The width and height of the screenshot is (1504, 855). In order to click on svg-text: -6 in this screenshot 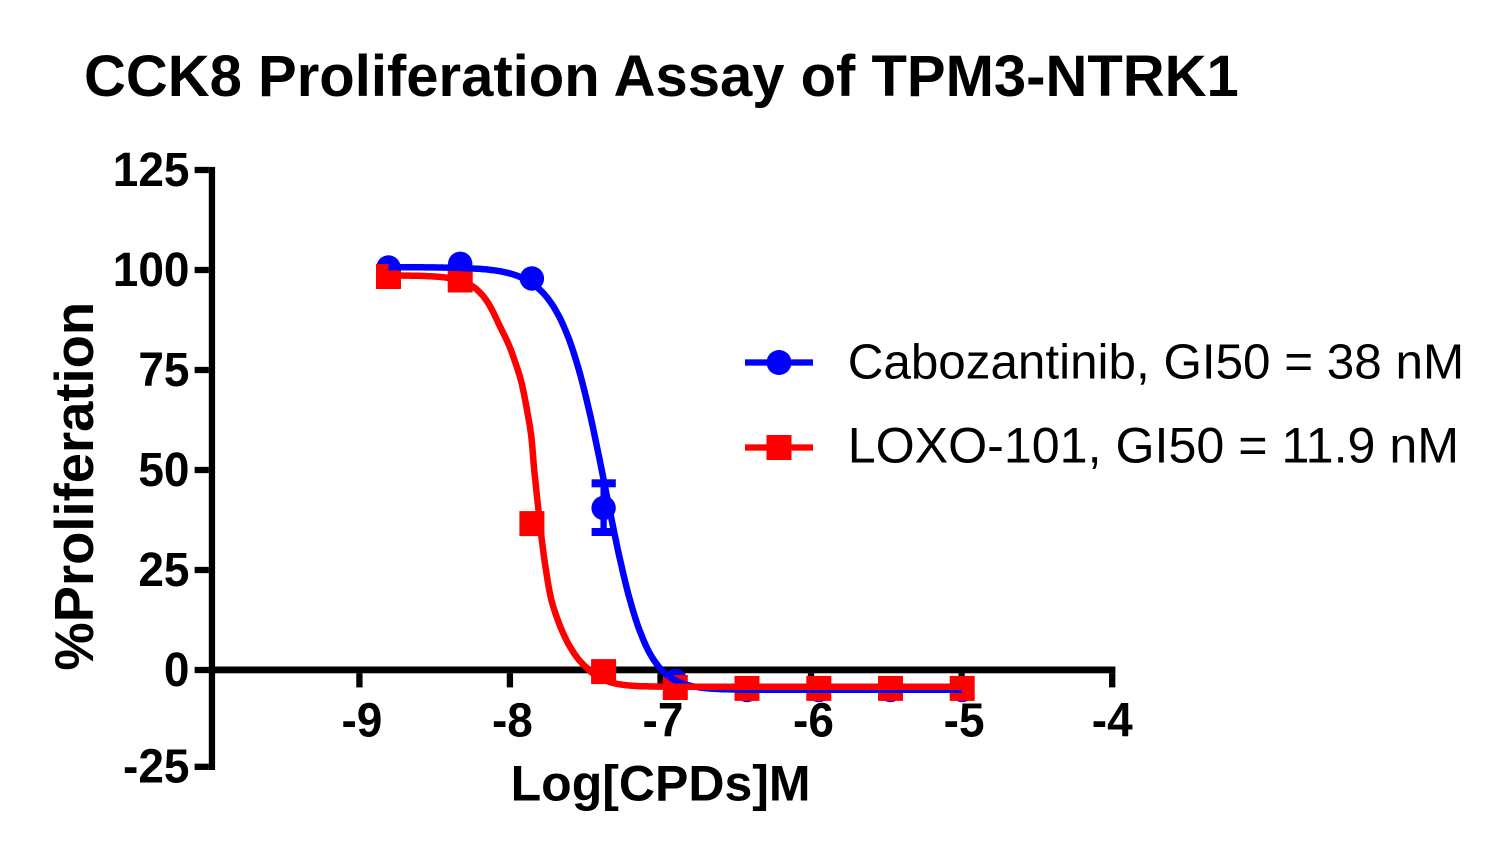, I will do `click(813, 720)`.